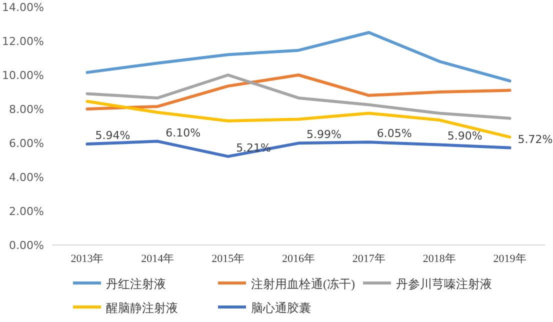 The width and height of the screenshot is (553, 322). Describe the element at coordinates (444, 284) in the screenshot. I see `legend-label: 丹参川芎嗪注射液` at that location.